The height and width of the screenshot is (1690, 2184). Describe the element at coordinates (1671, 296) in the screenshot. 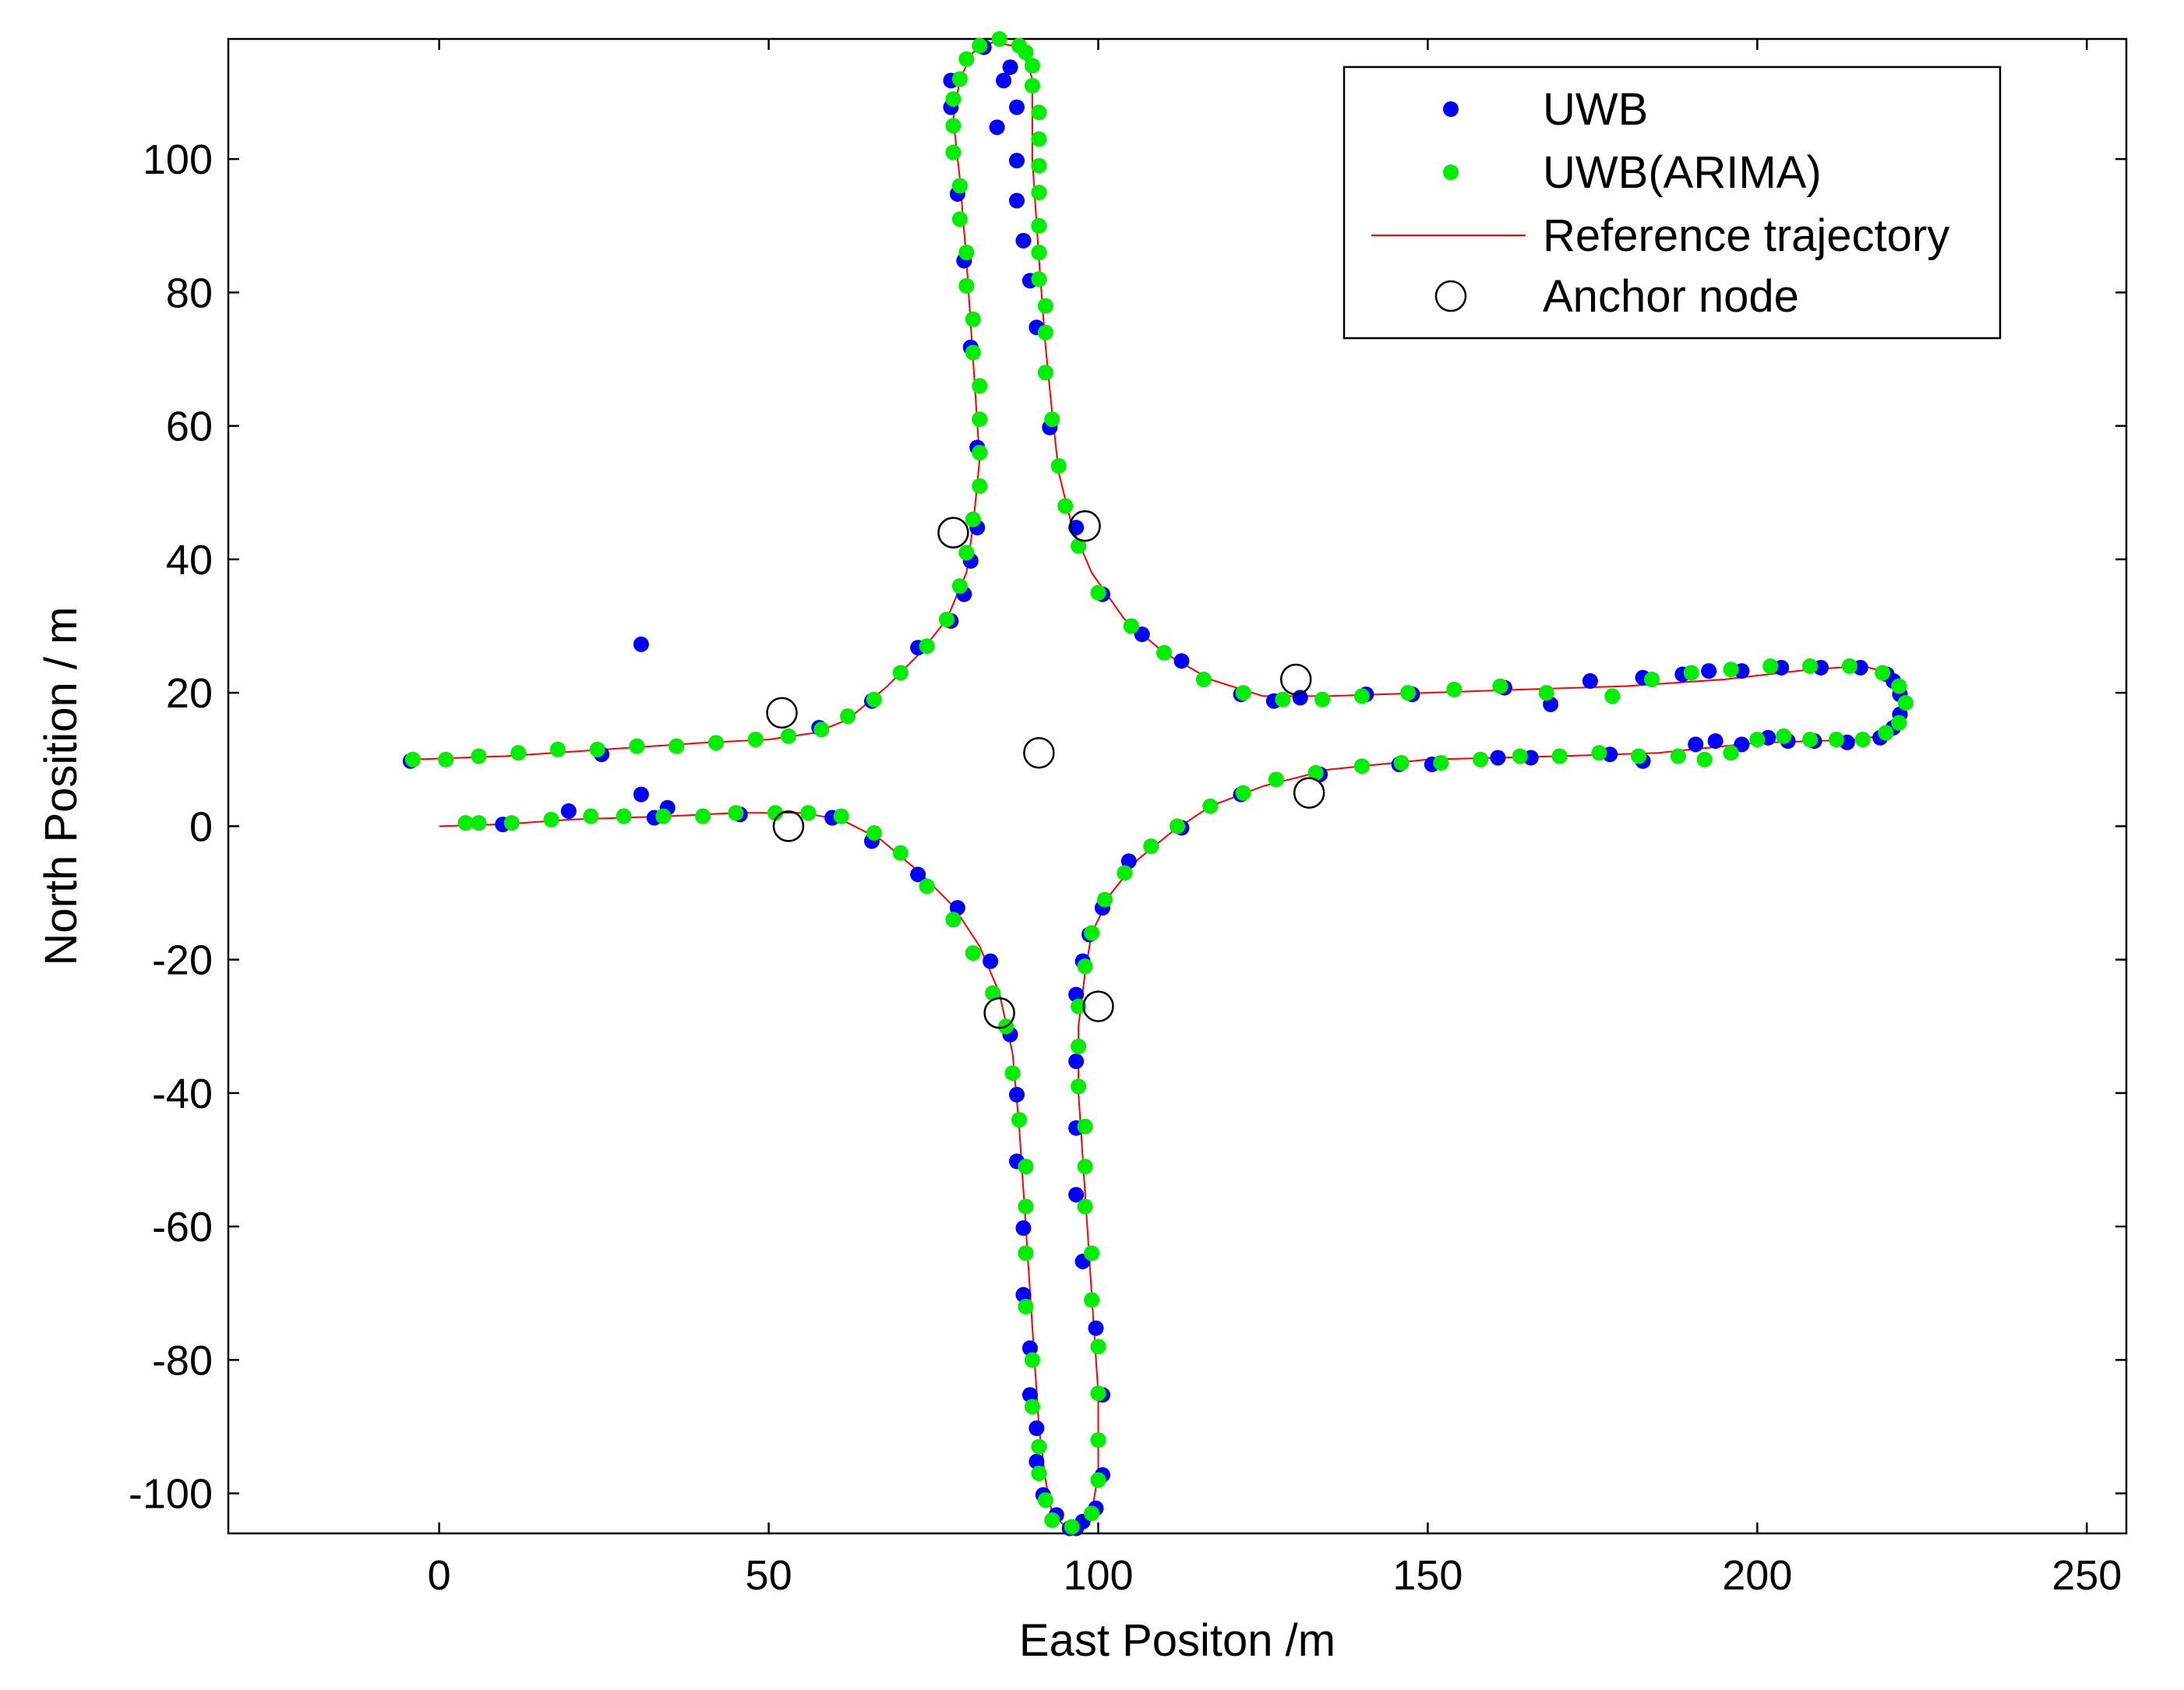

I see `legend-anchor-label: Anchor node` at that location.